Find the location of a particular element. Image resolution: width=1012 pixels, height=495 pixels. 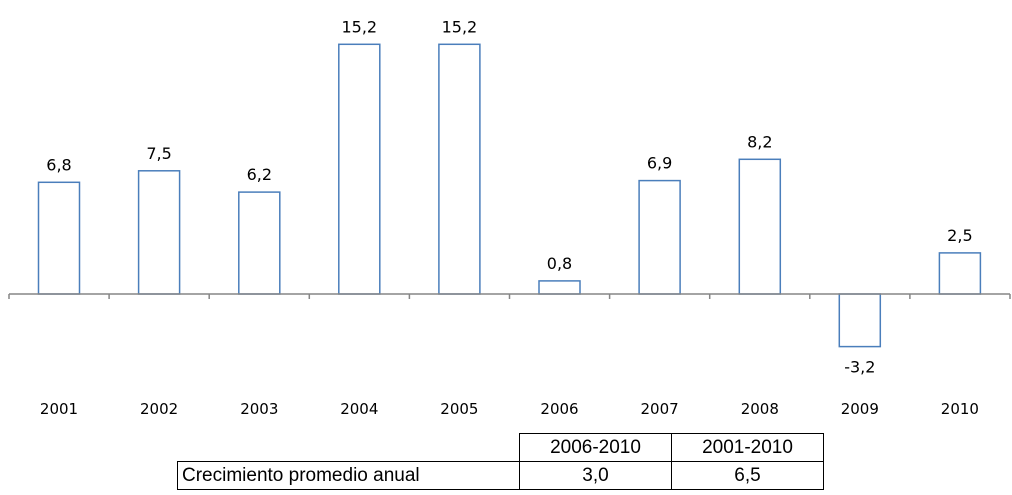

summary-header-2001-2010: 2001-2010 is located at coordinates (747, 447).